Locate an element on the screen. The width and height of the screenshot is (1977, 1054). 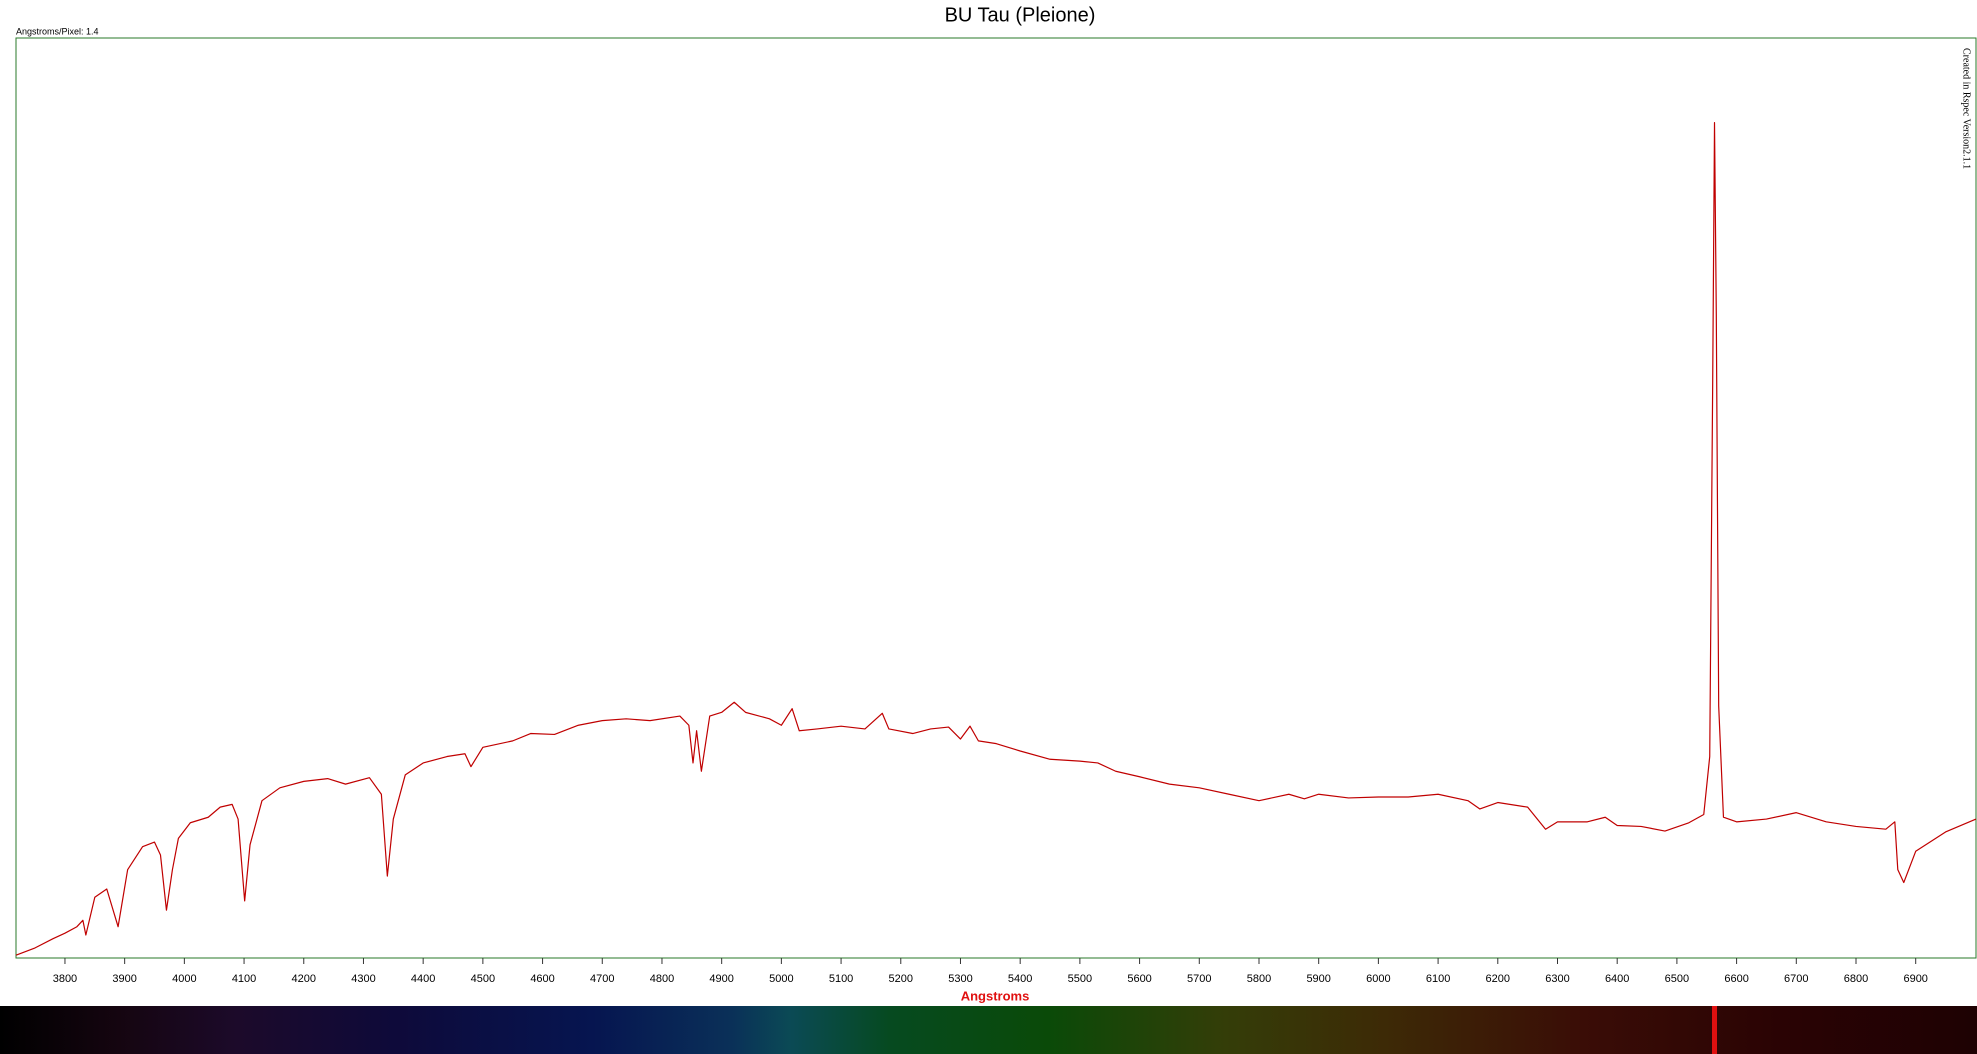
x-axis-label: Angstroms is located at coordinates (995, 995).